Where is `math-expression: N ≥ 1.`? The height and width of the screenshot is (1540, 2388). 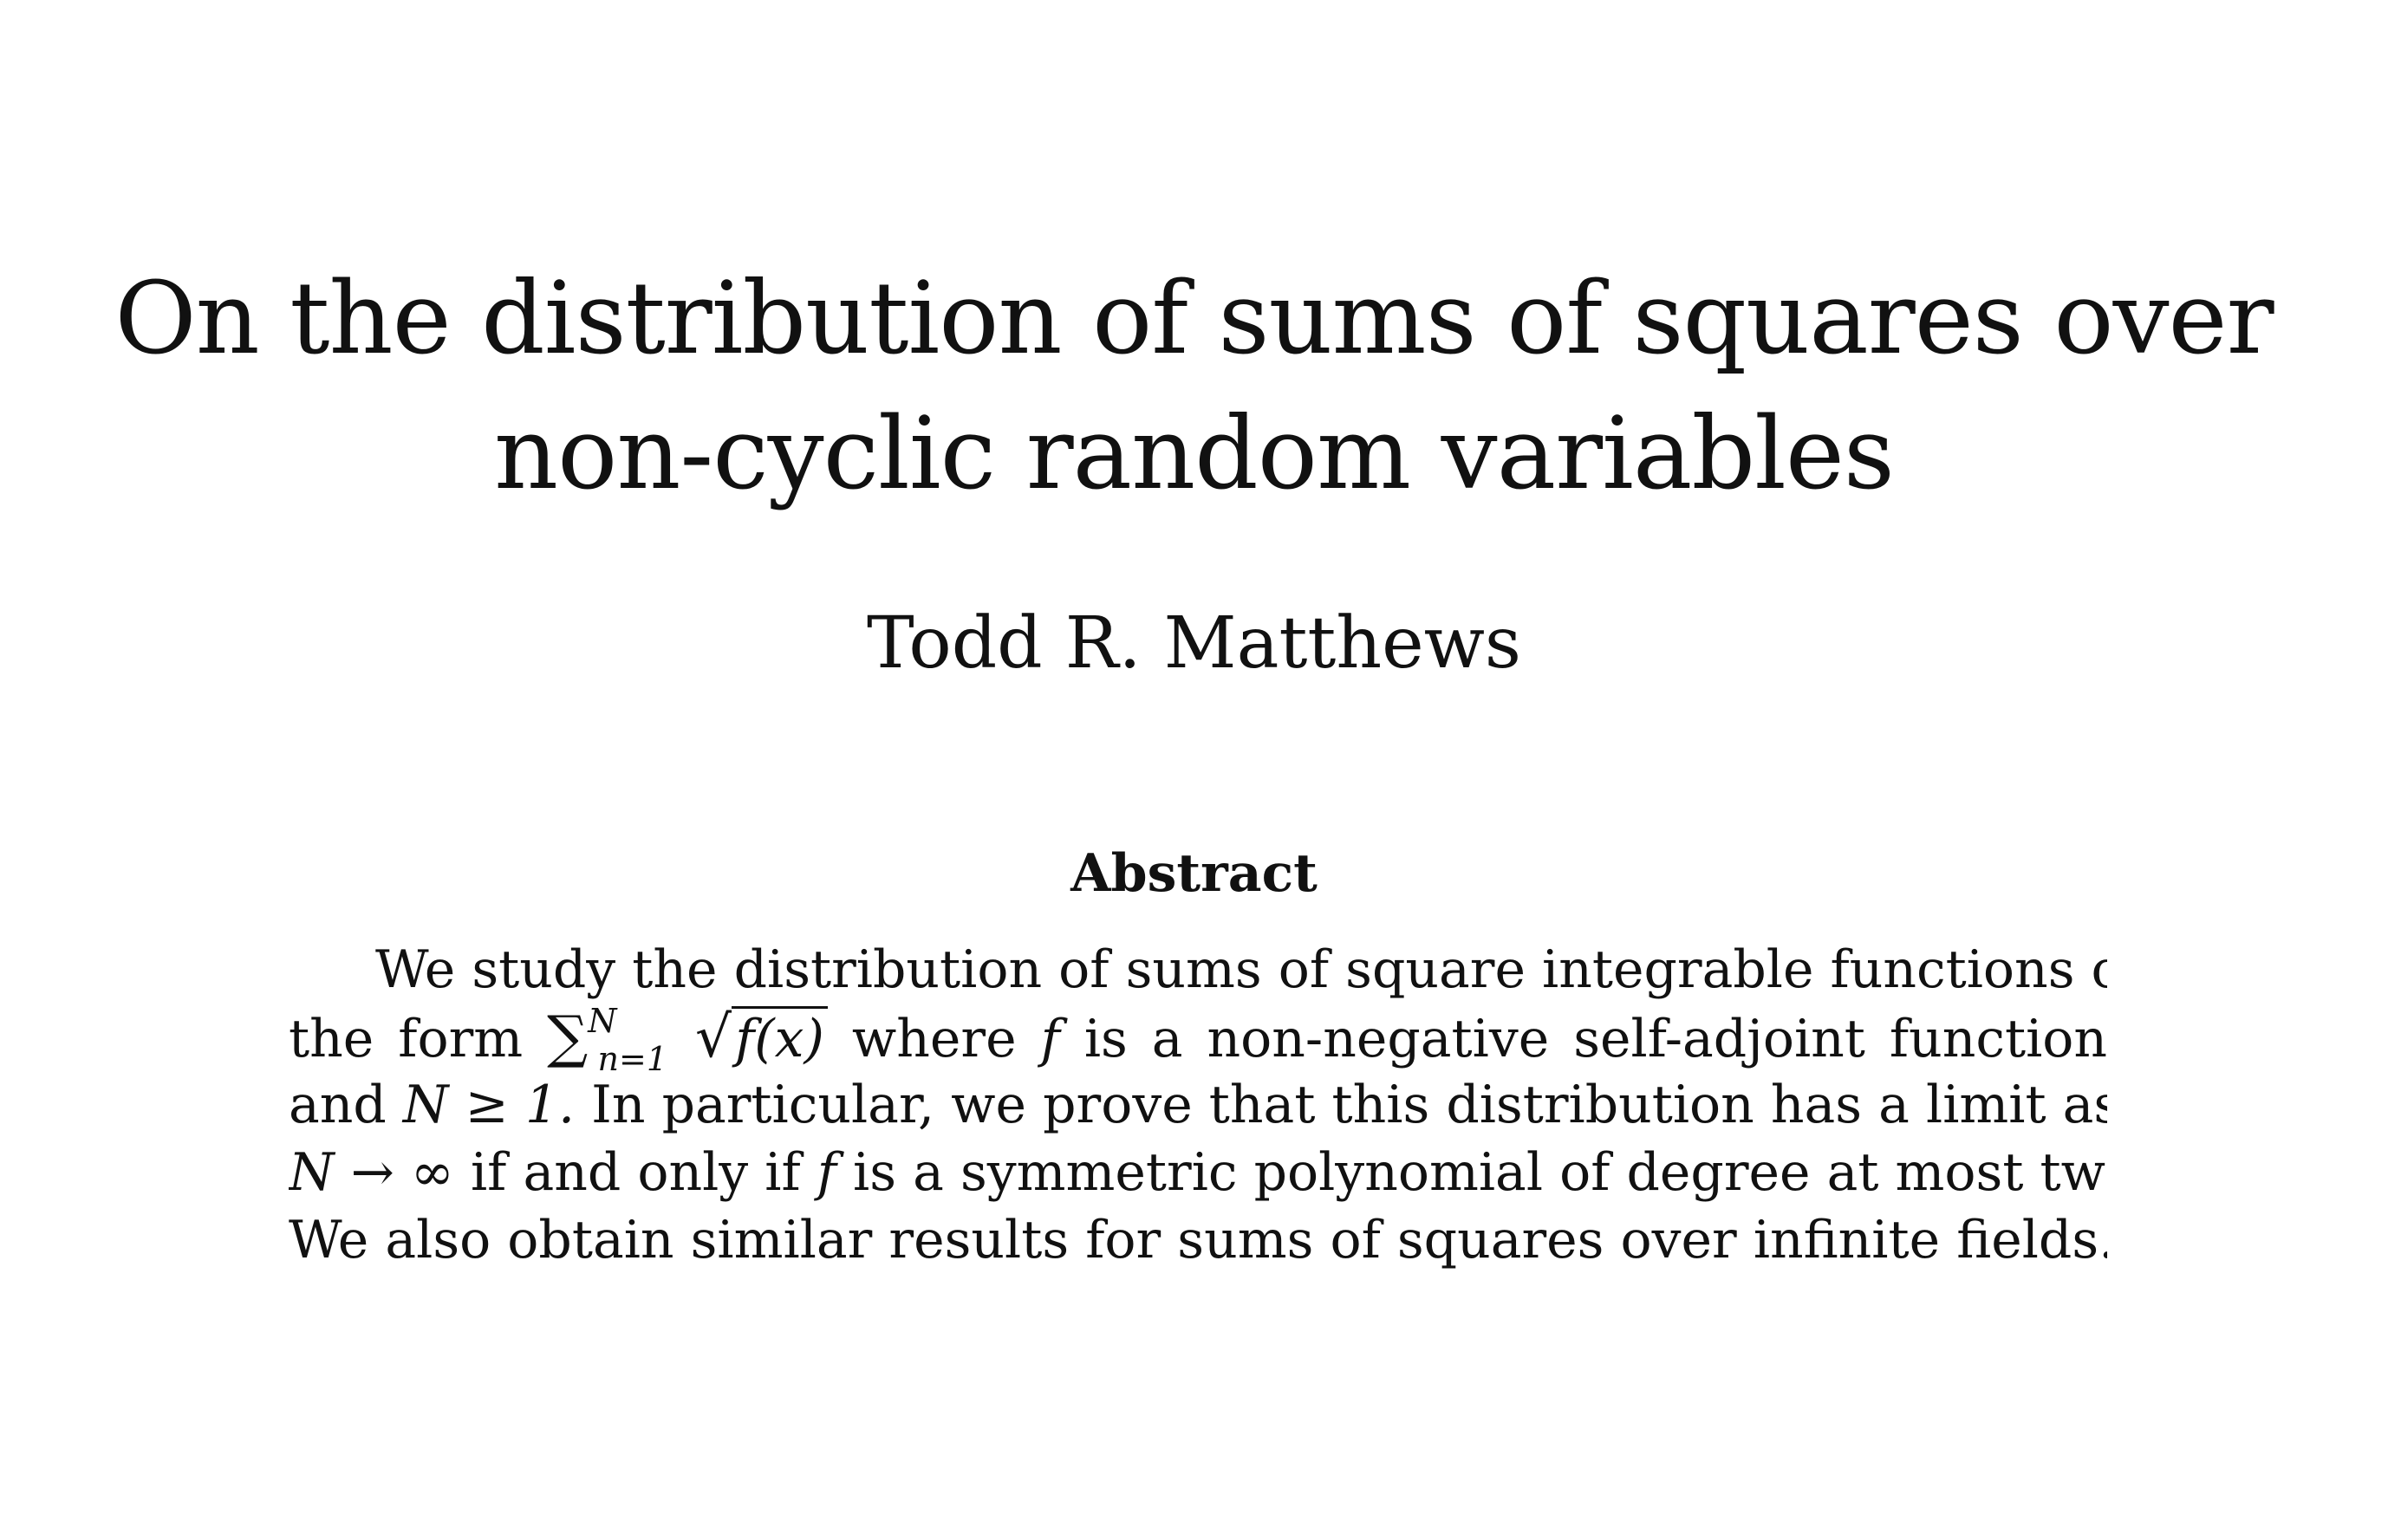
math-expression: N ≥ 1. is located at coordinates (489, 1105).